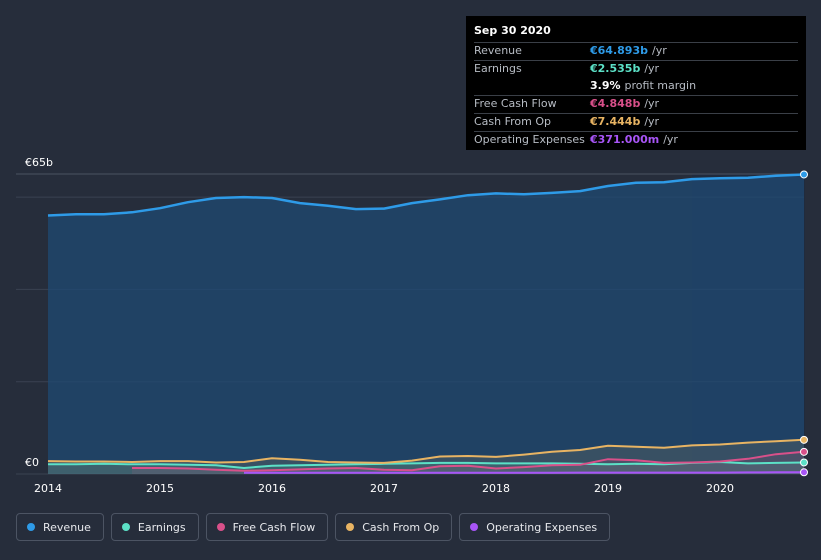 The image size is (821, 560). What do you see at coordinates (804, 462) in the screenshot?
I see `earnings-end-point` at bounding box center [804, 462].